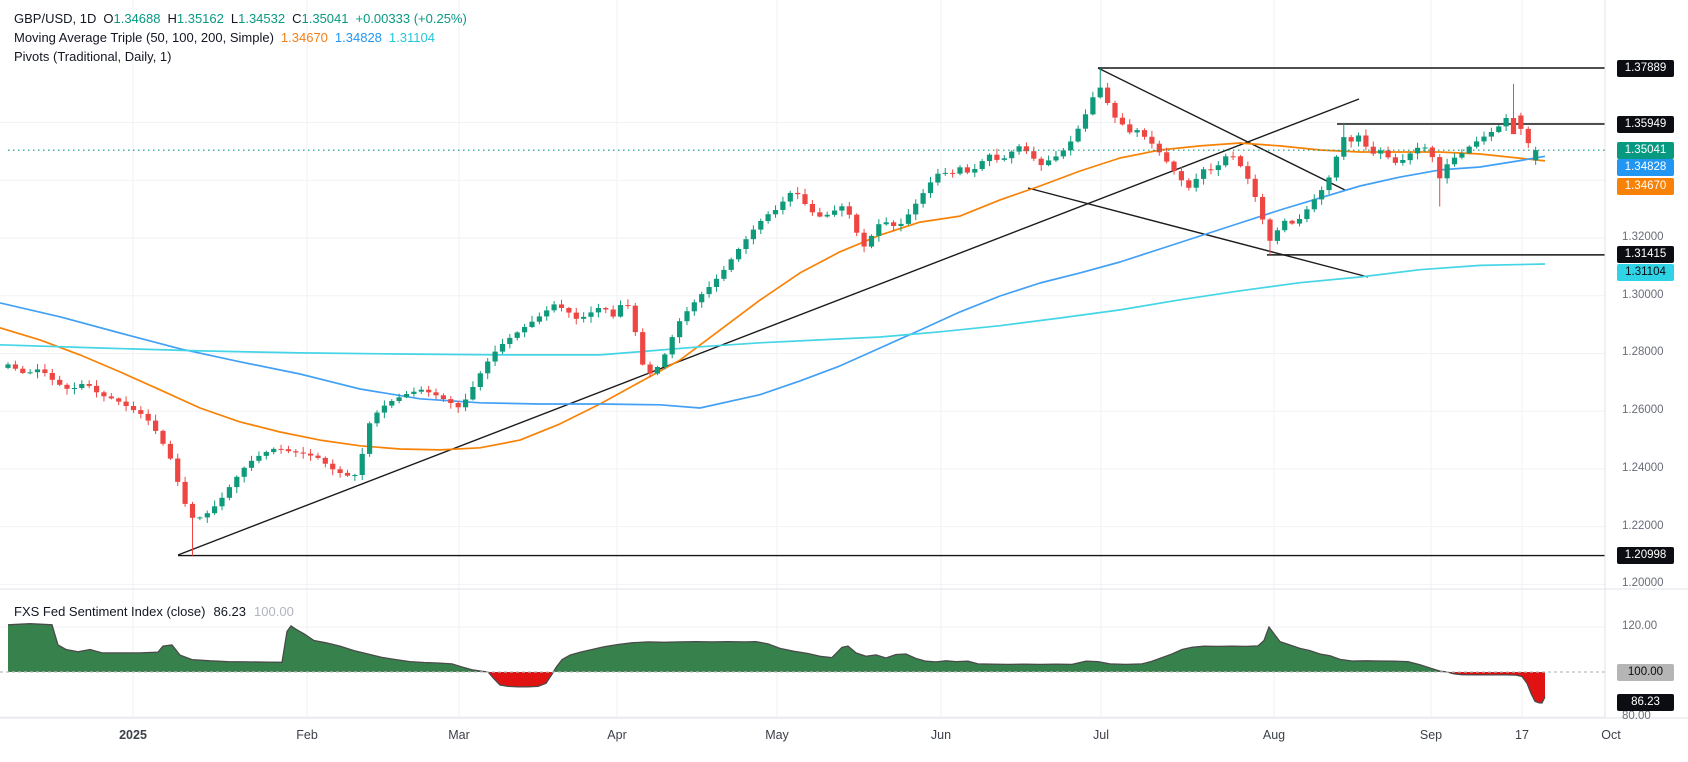  Describe the element at coordinates (1645, 150) in the screenshot. I see `last-price-badge: 1.35041` at that location.